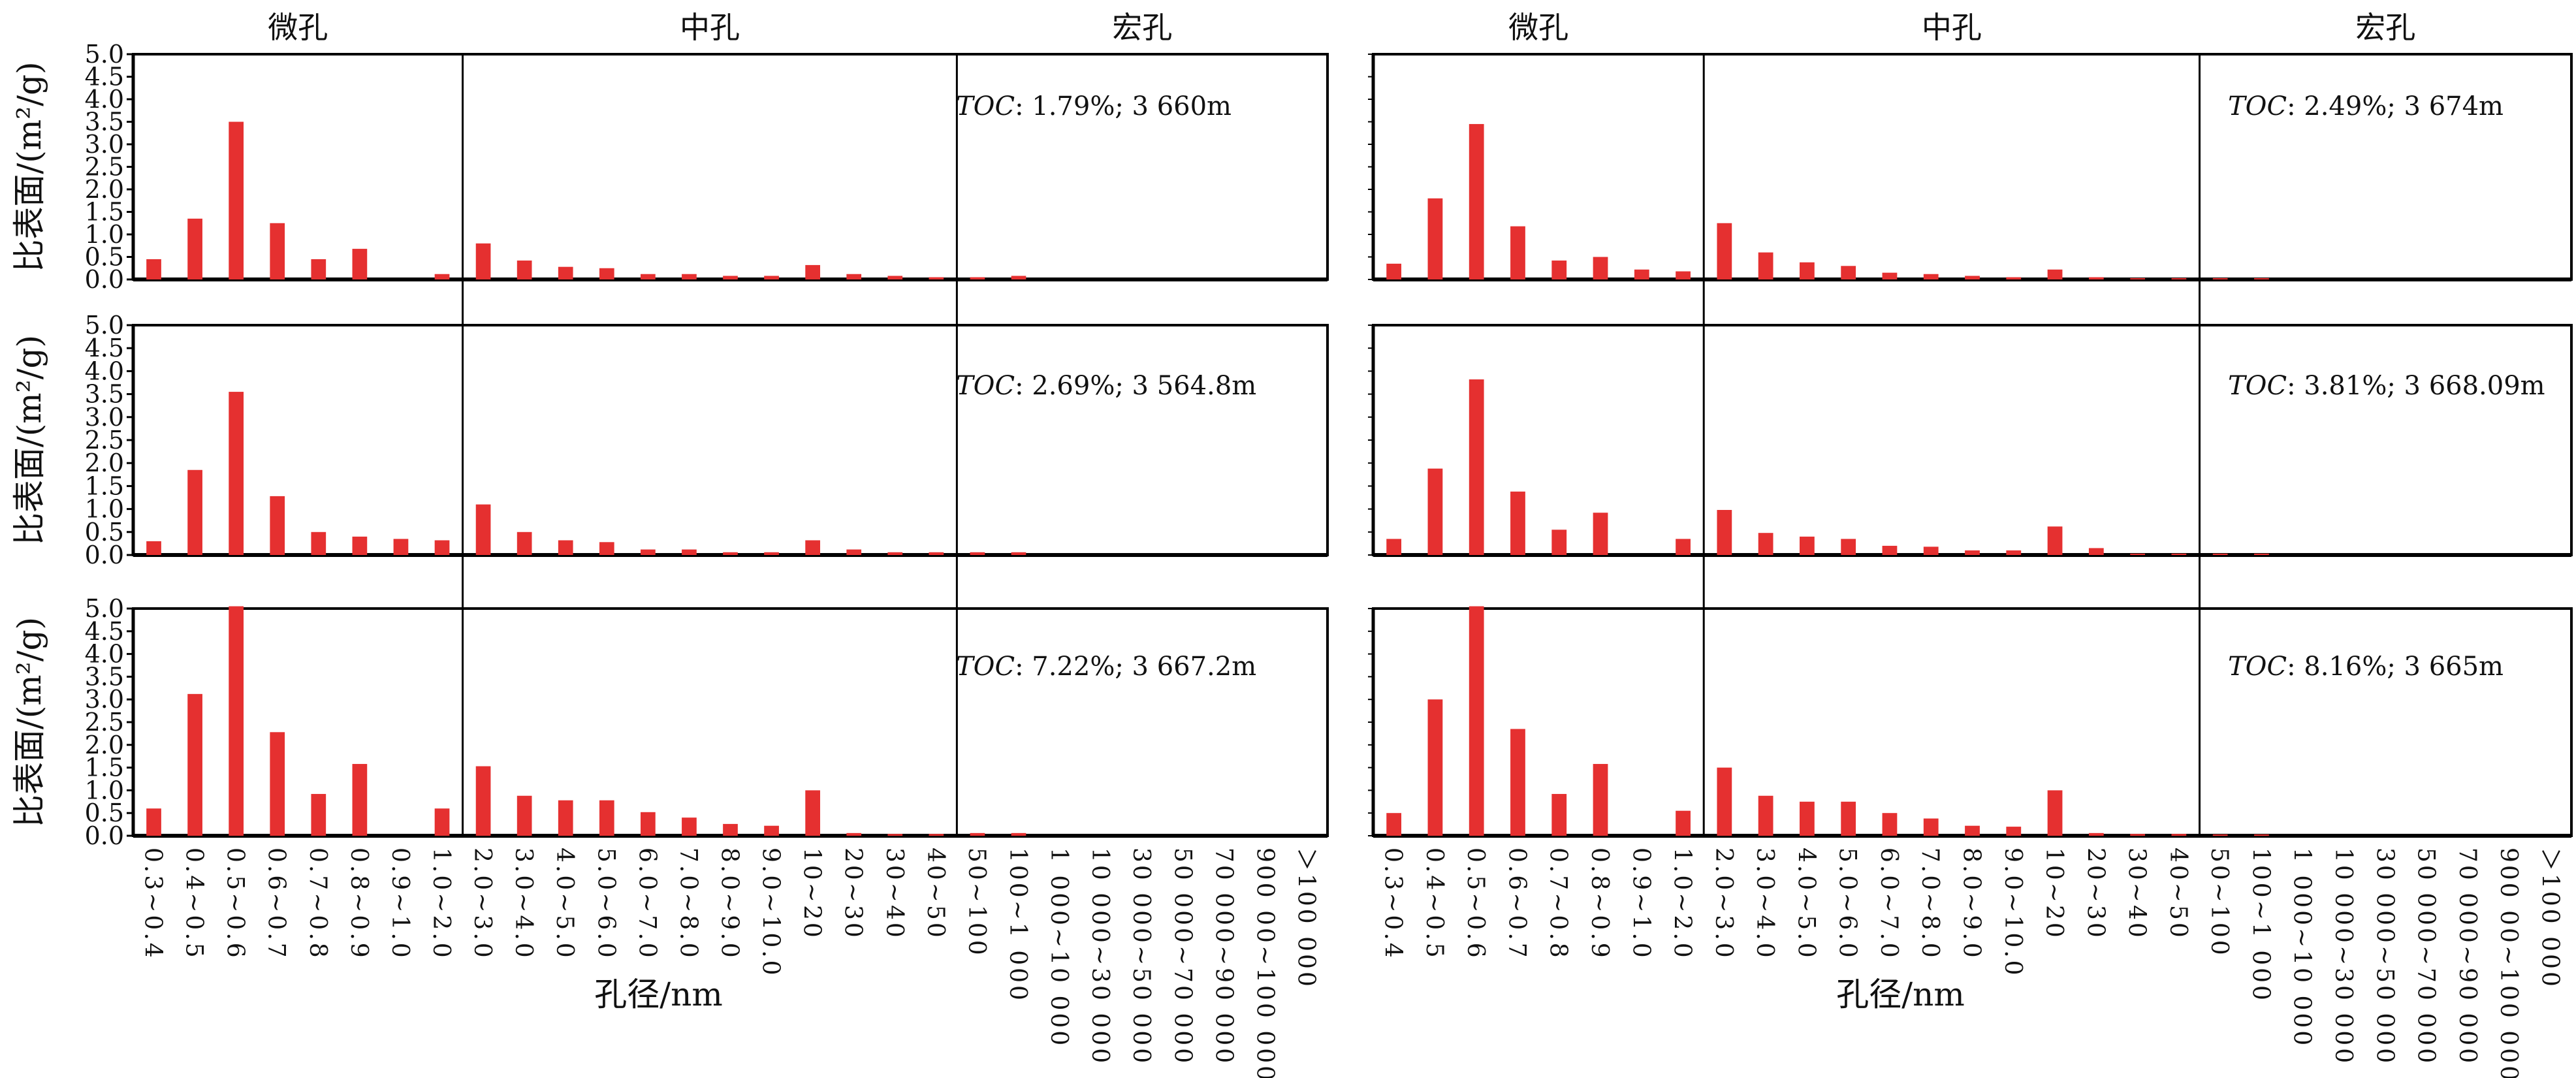  What do you see at coordinates (2136, 894) in the screenshot?
I see `x-tick-label: 30~40` at bounding box center [2136, 894].